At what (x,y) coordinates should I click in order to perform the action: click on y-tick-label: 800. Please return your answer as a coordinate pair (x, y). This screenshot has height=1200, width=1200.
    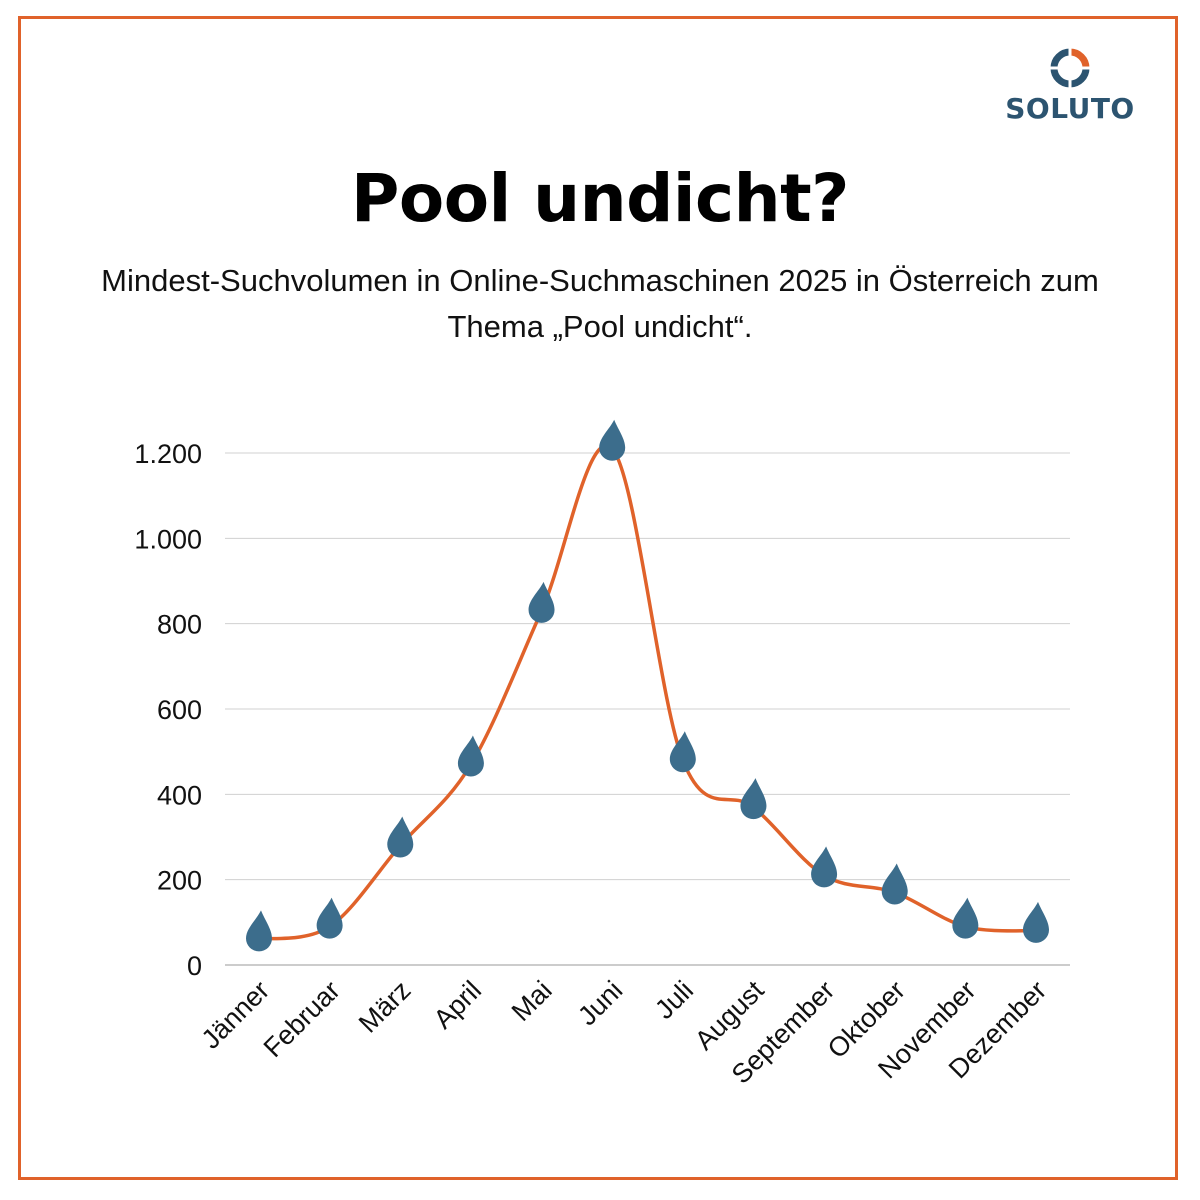
    Looking at the image, I should click on (179, 625).